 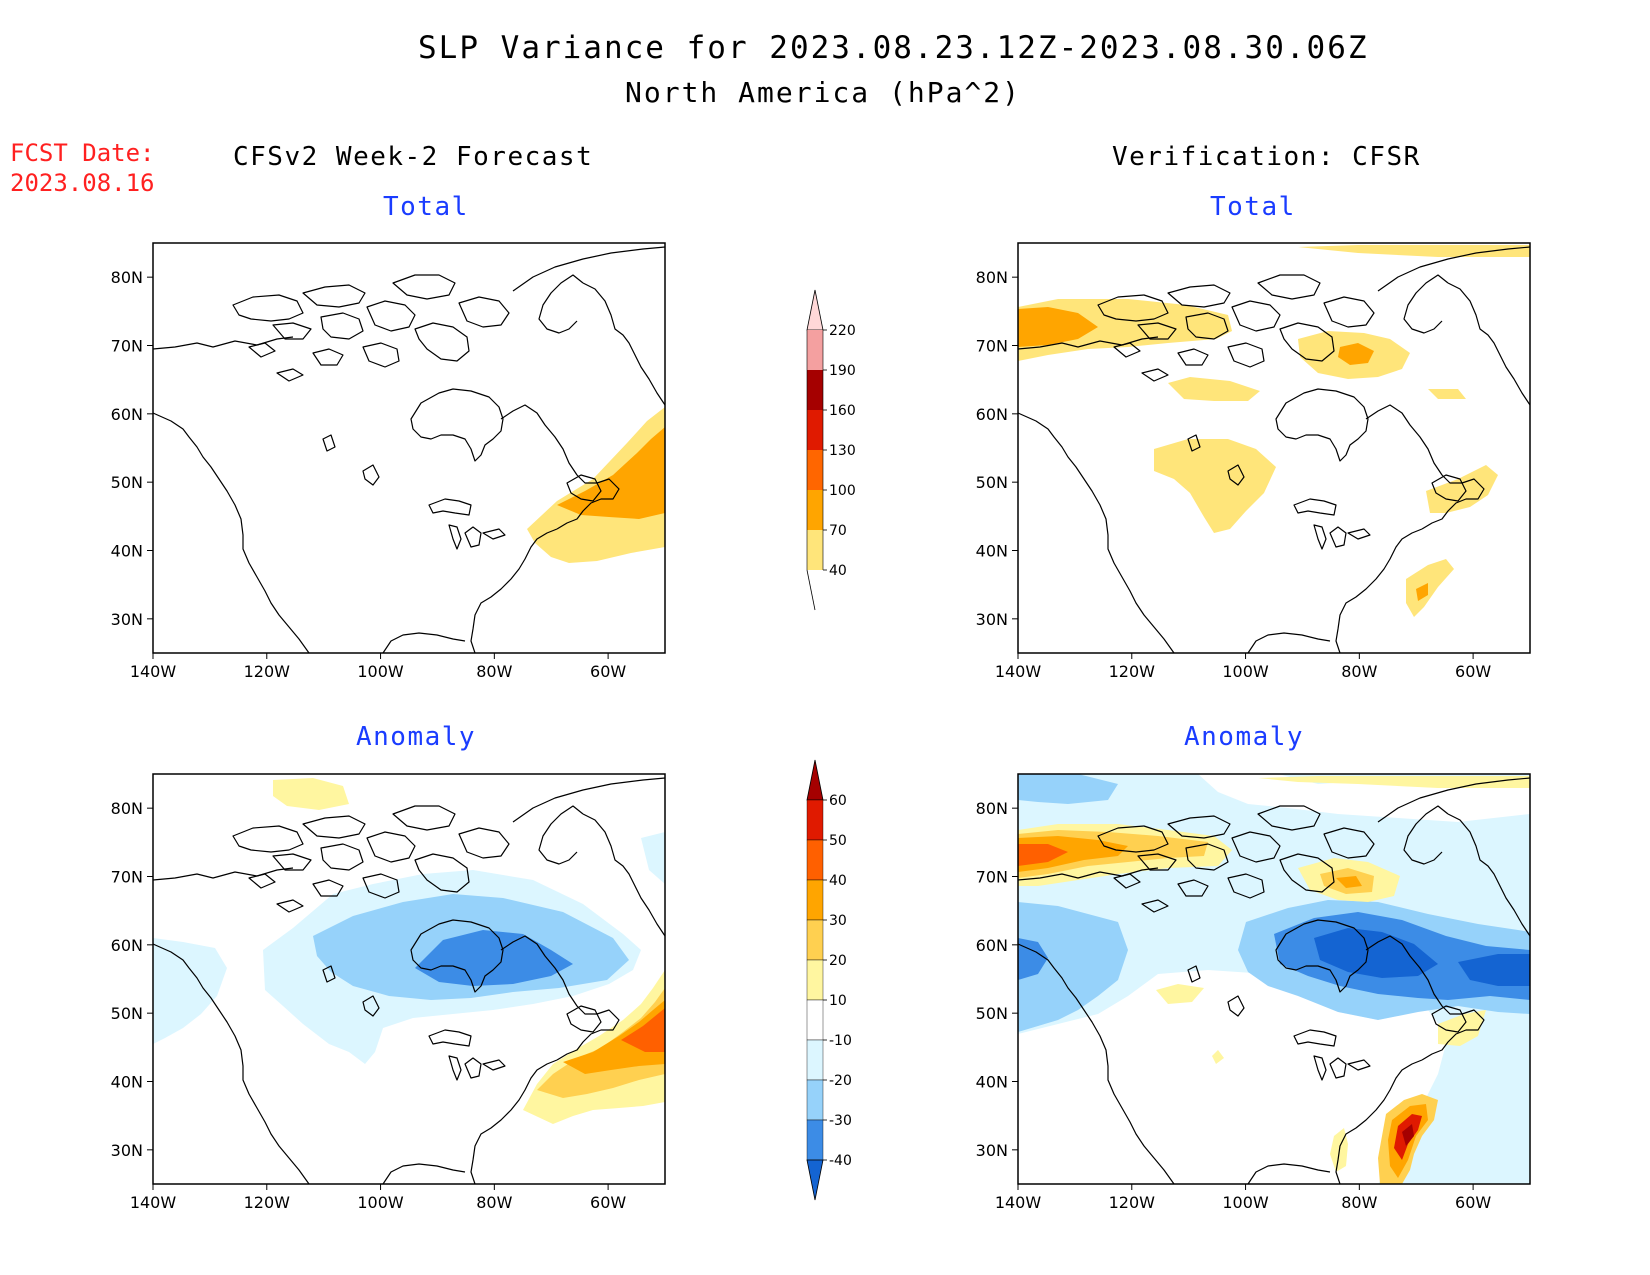 I want to click on colorbar-bottom-tail, so click(x=811, y=590).